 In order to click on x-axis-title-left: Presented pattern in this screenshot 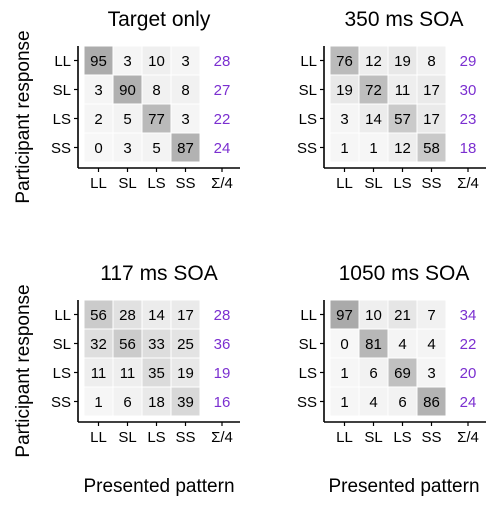, I will do `click(158, 486)`.